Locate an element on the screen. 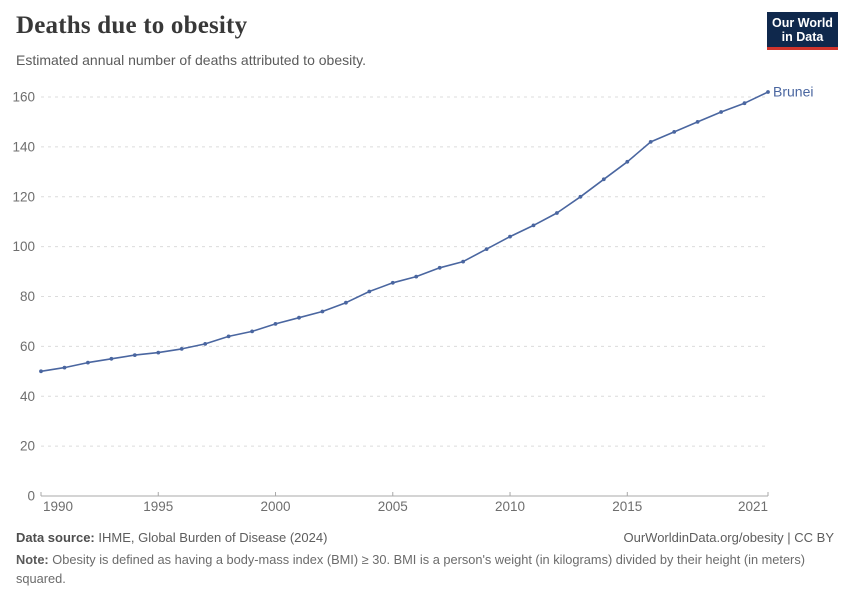  y-axis-tick-label: 140 is located at coordinates (23, 146).